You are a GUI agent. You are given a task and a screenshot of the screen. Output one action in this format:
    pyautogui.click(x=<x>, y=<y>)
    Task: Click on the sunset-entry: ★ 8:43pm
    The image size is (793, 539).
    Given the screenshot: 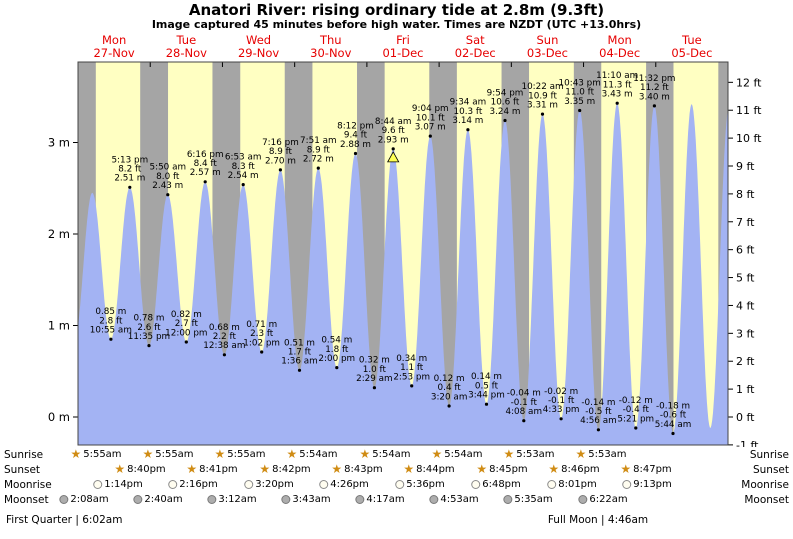 What is the action you would take?
    pyautogui.click(x=357, y=469)
    